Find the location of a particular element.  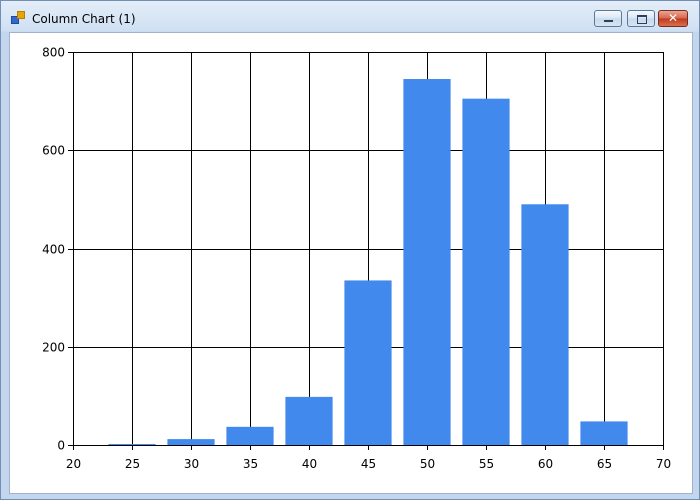

maximize-button is located at coordinates (641, 18).